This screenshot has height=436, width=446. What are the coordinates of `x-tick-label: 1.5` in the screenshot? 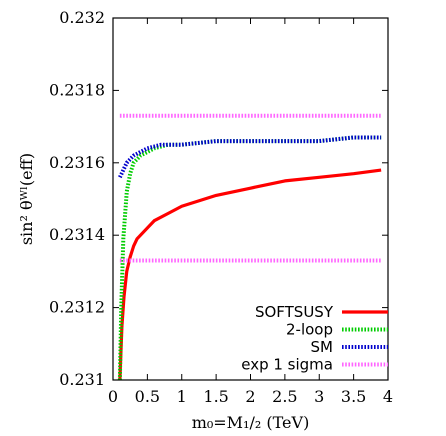 It's located at (215, 396).